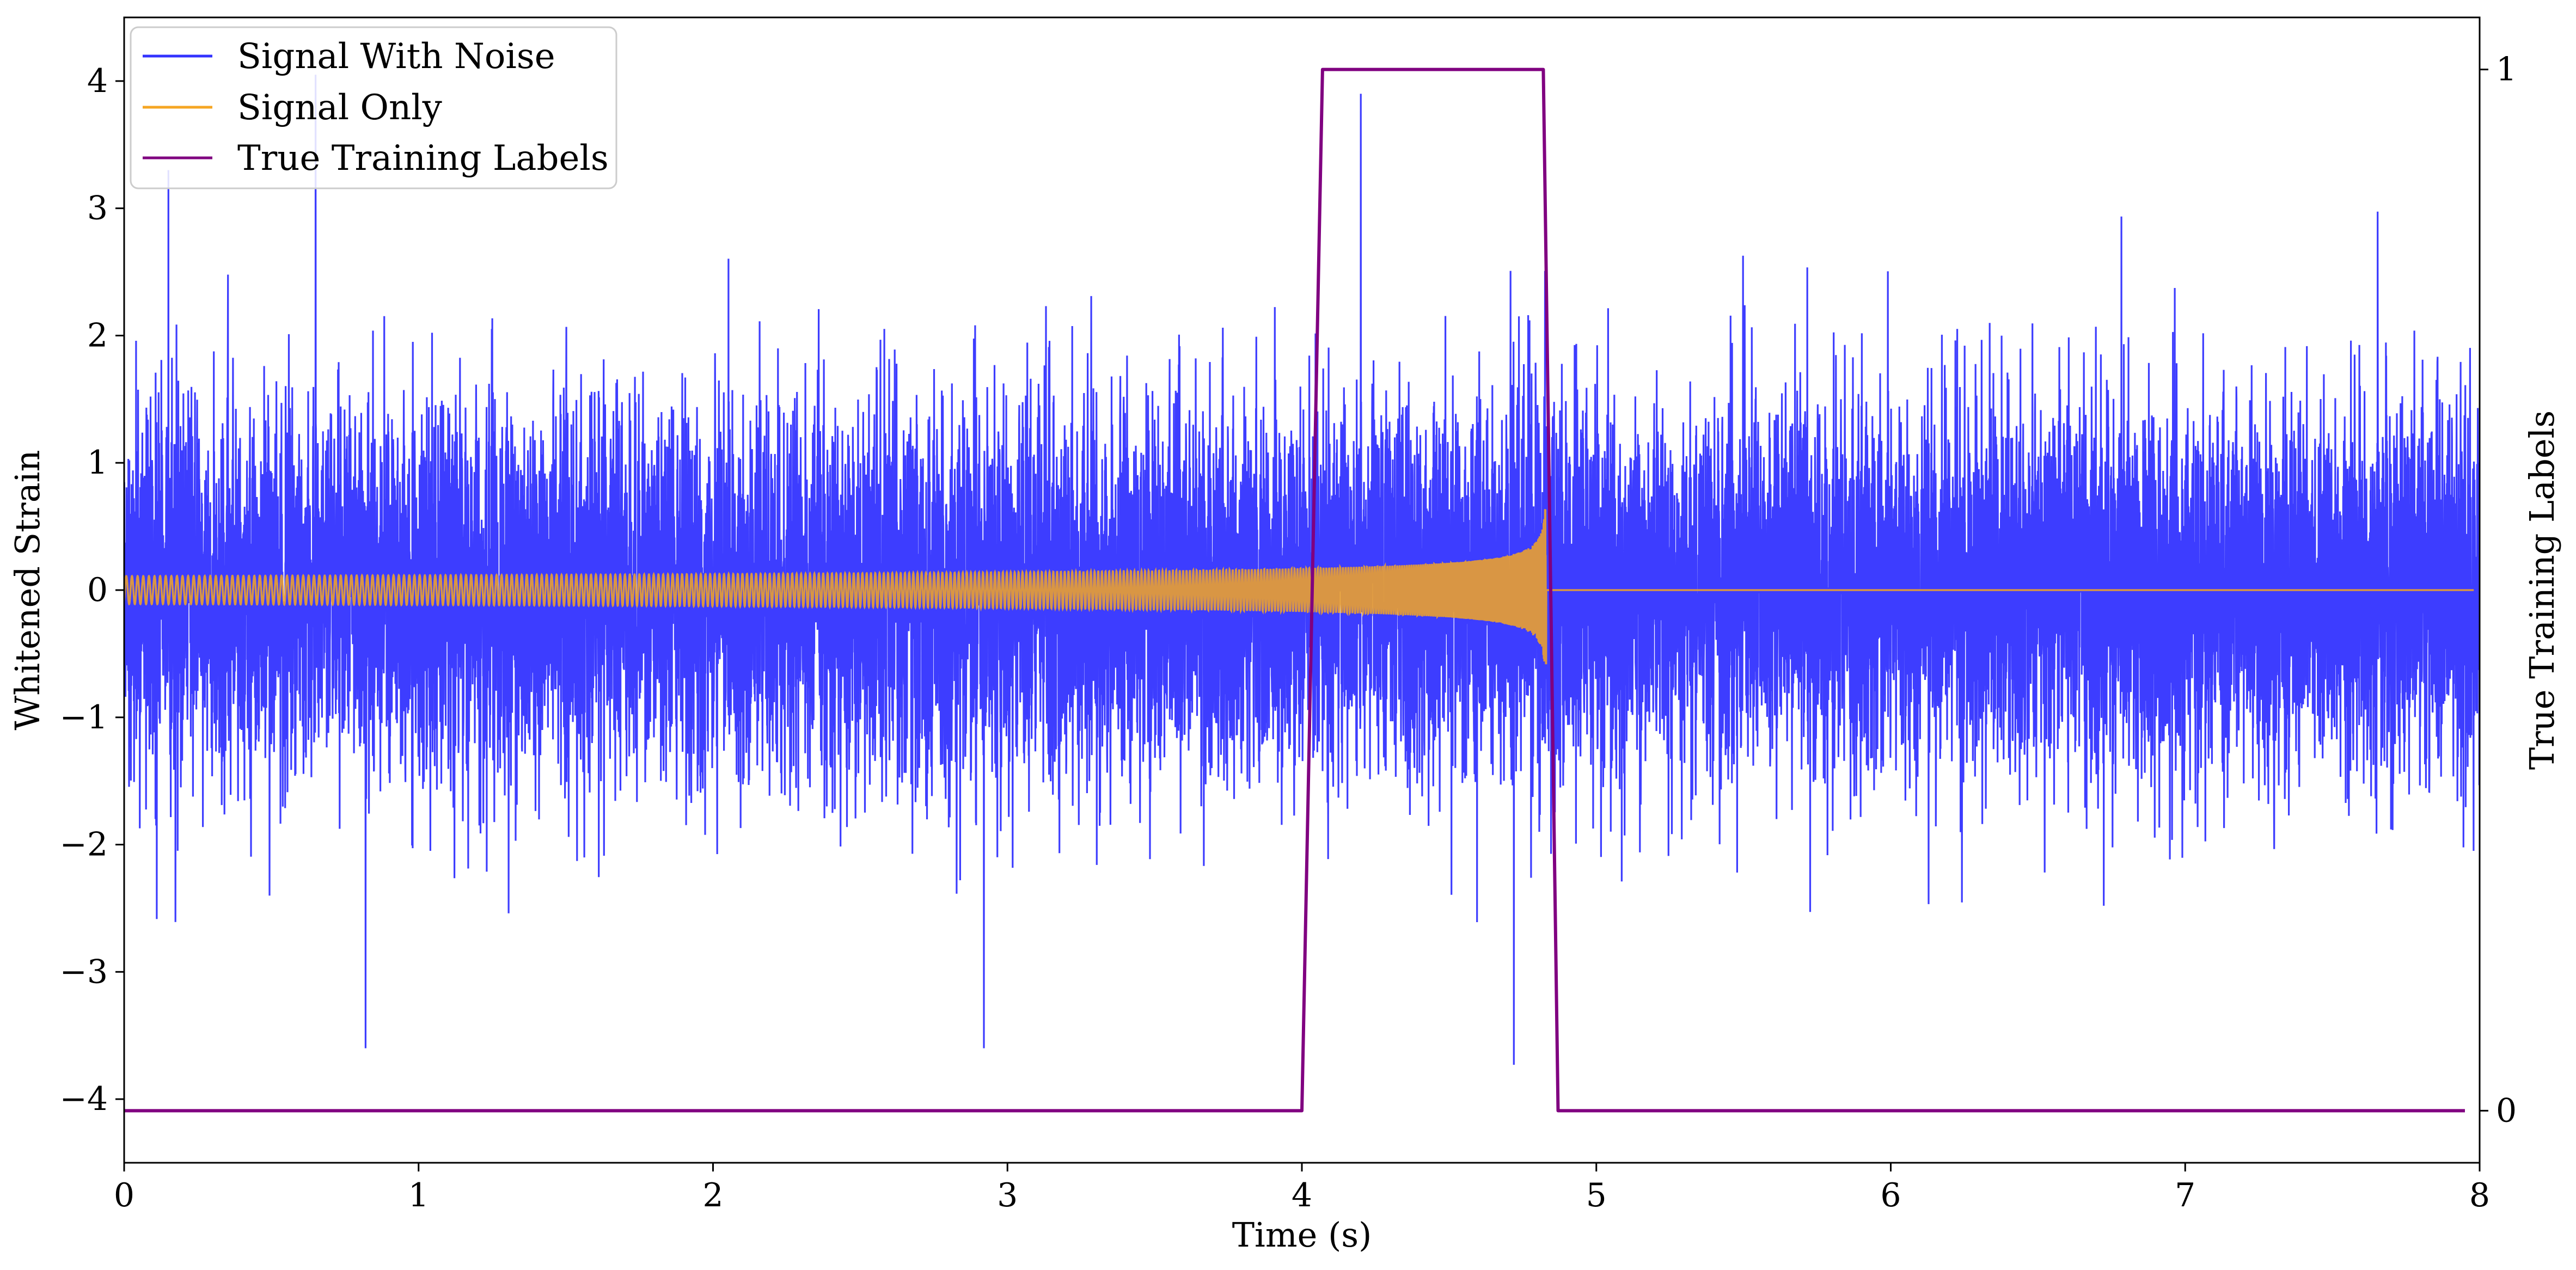  What do you see at coordinates (339, 108) in the screenshot?
I see `legend-label-signal-only: Signal Only` at bounding box center [339, 108].